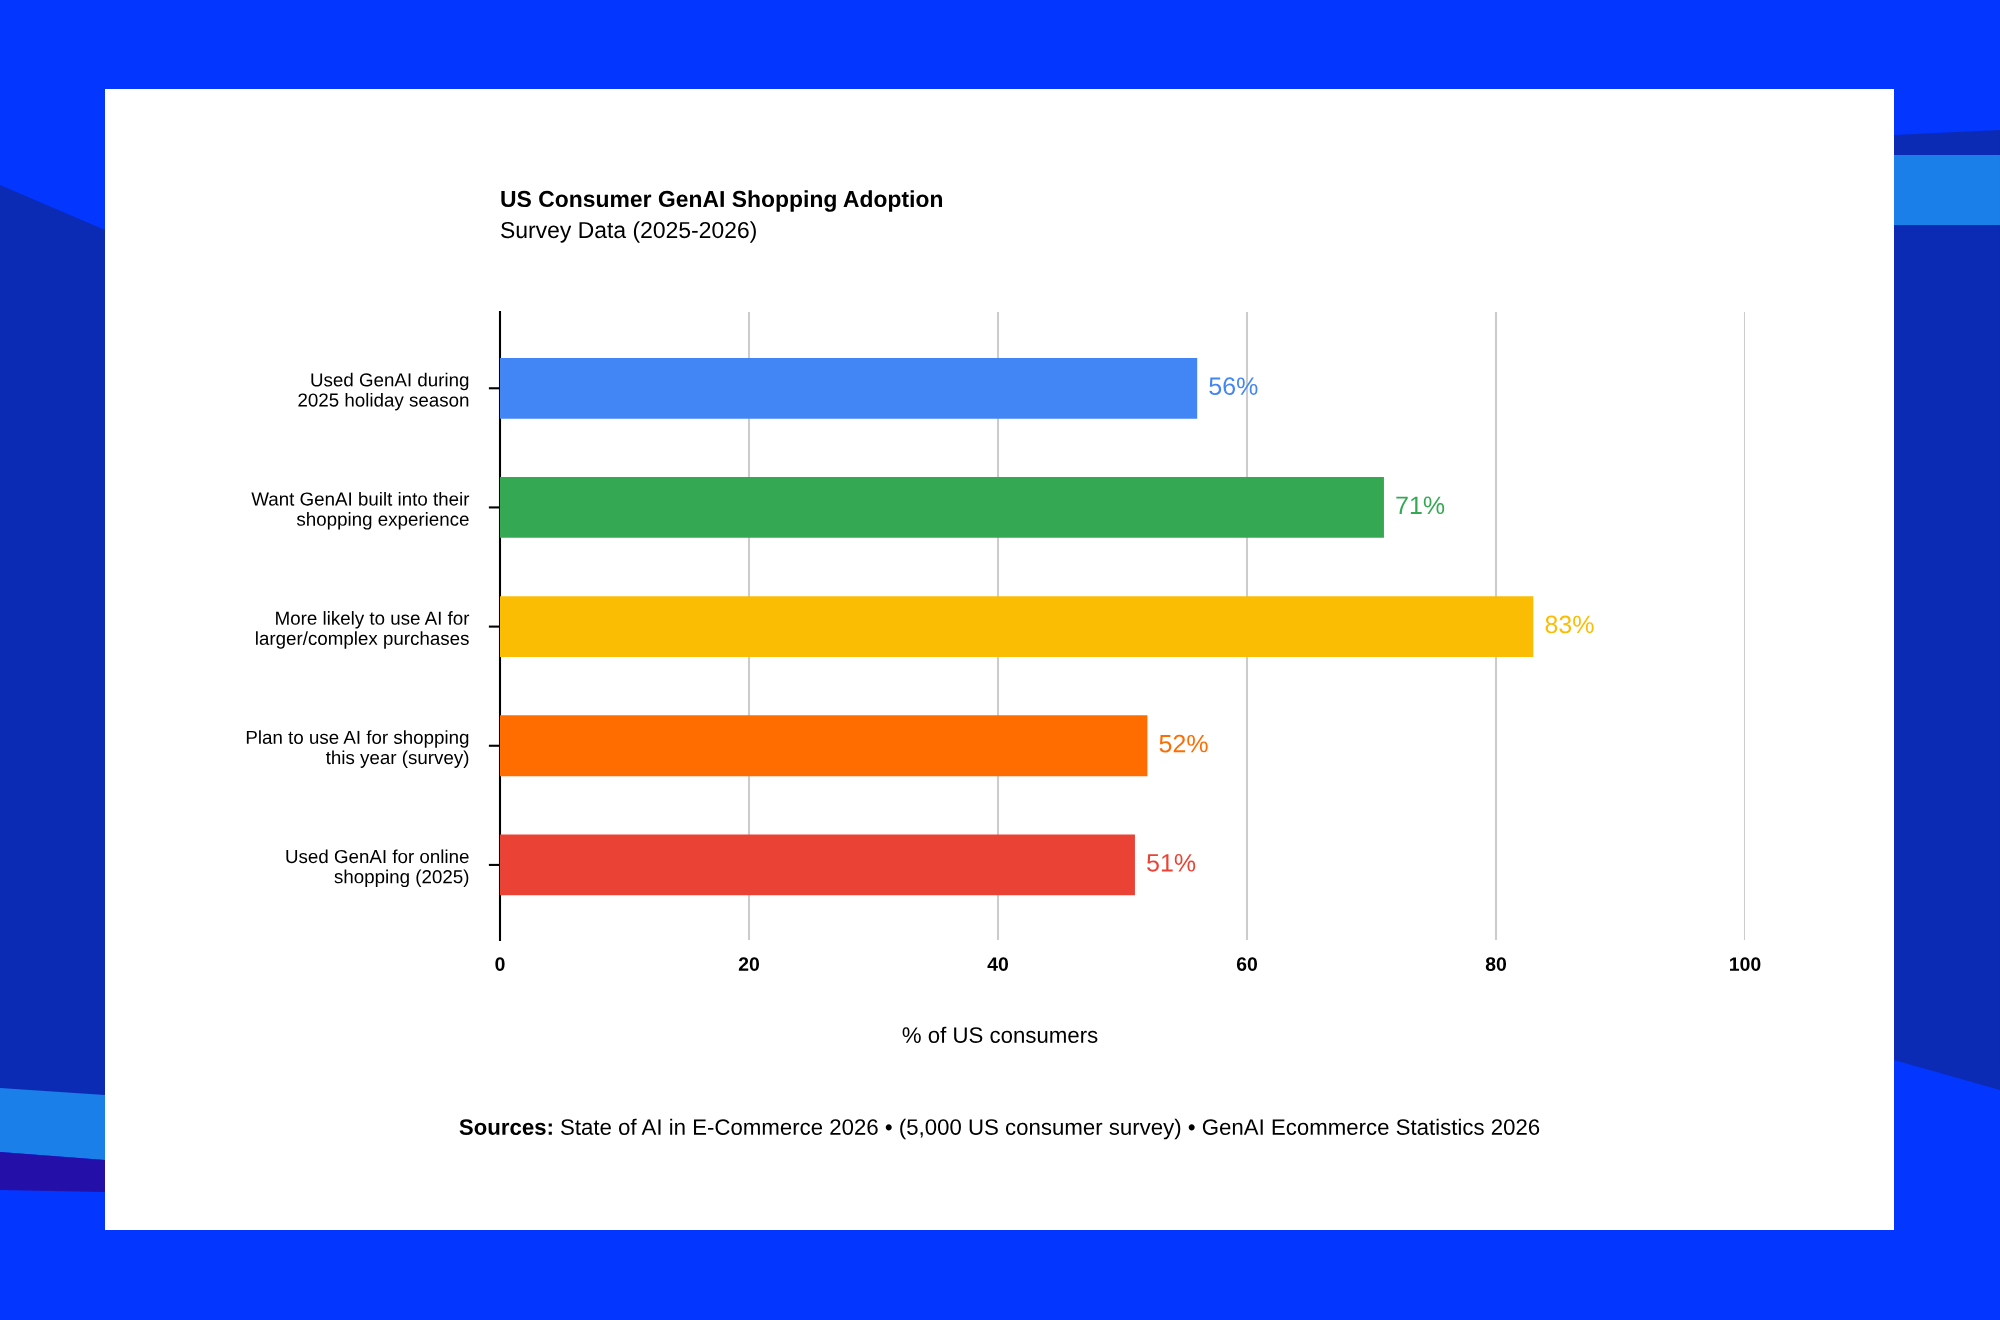 This screenshot has width=2000, height=1320. I want to click on x-tick-label: 20, so click(749, 964).